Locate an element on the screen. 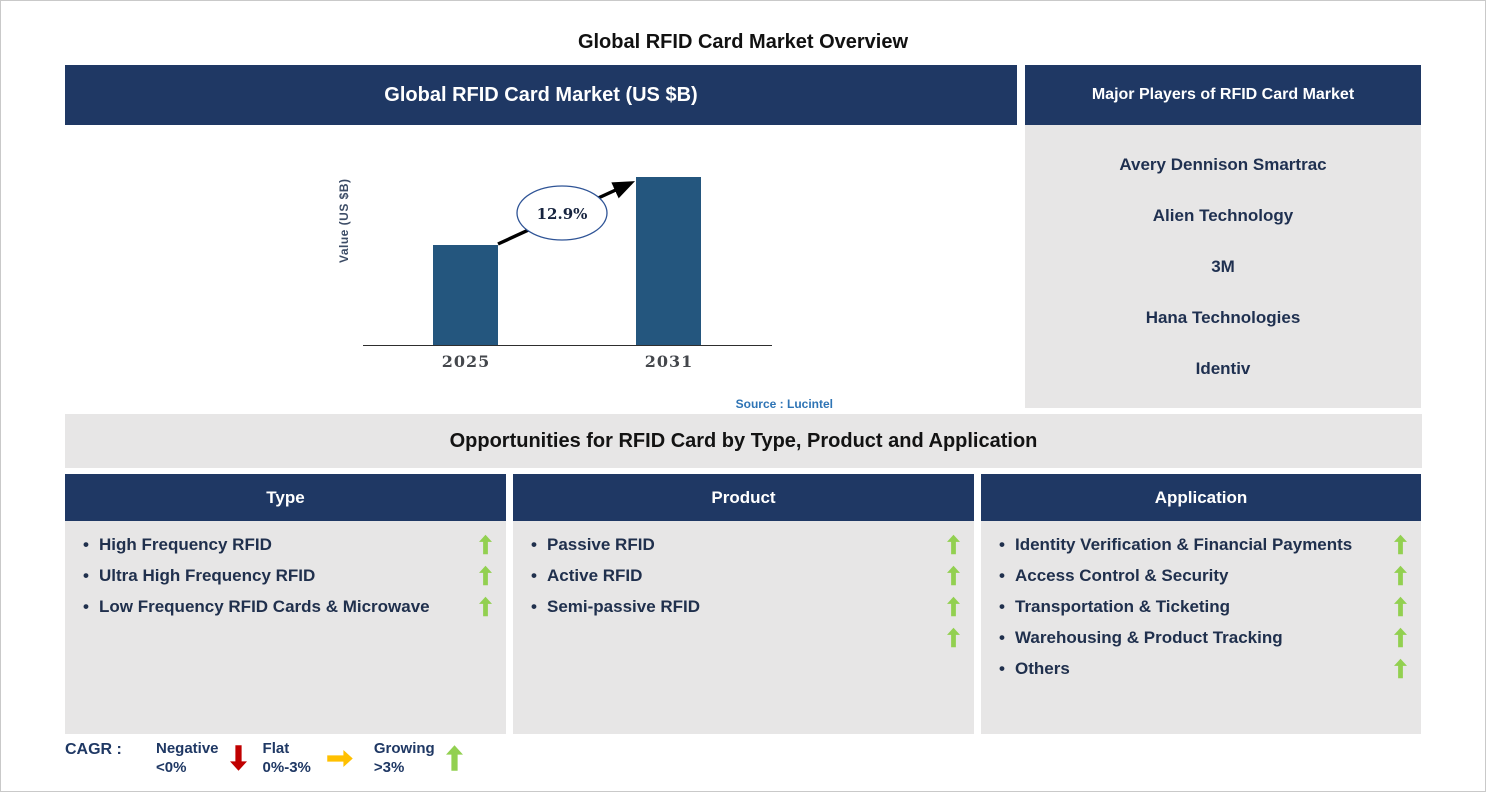 The width and height of the screenshot is (1486, 792). x-axis-line is located at coordinates (567, 345).